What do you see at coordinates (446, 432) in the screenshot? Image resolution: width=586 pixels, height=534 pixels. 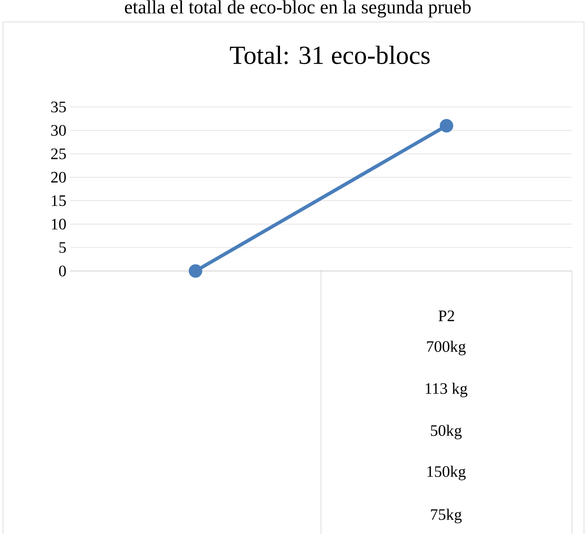 I see `text: 50kg` at bounding box center [446, 432].